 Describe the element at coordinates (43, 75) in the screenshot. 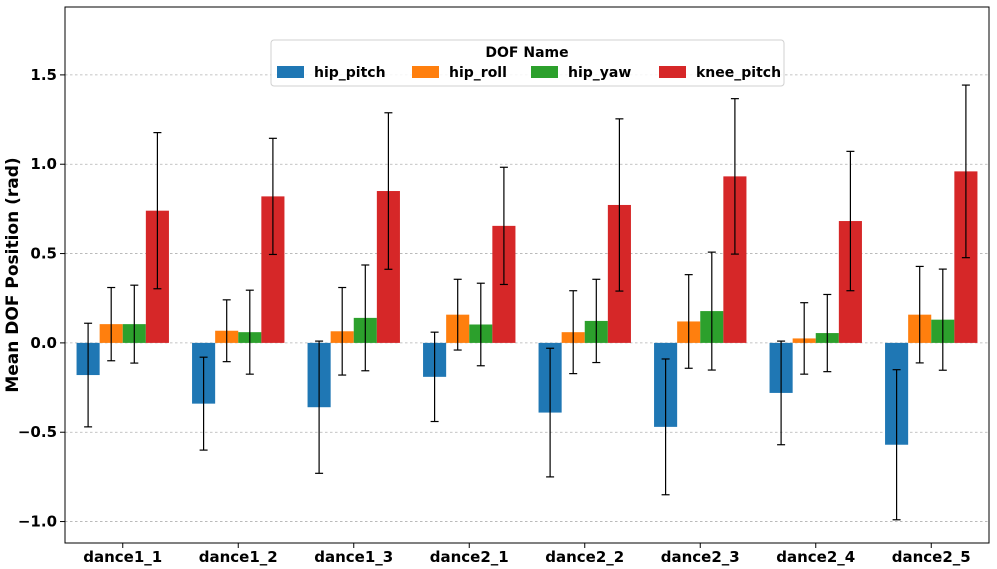

I see `y-tick-label: 1.5` at that location.